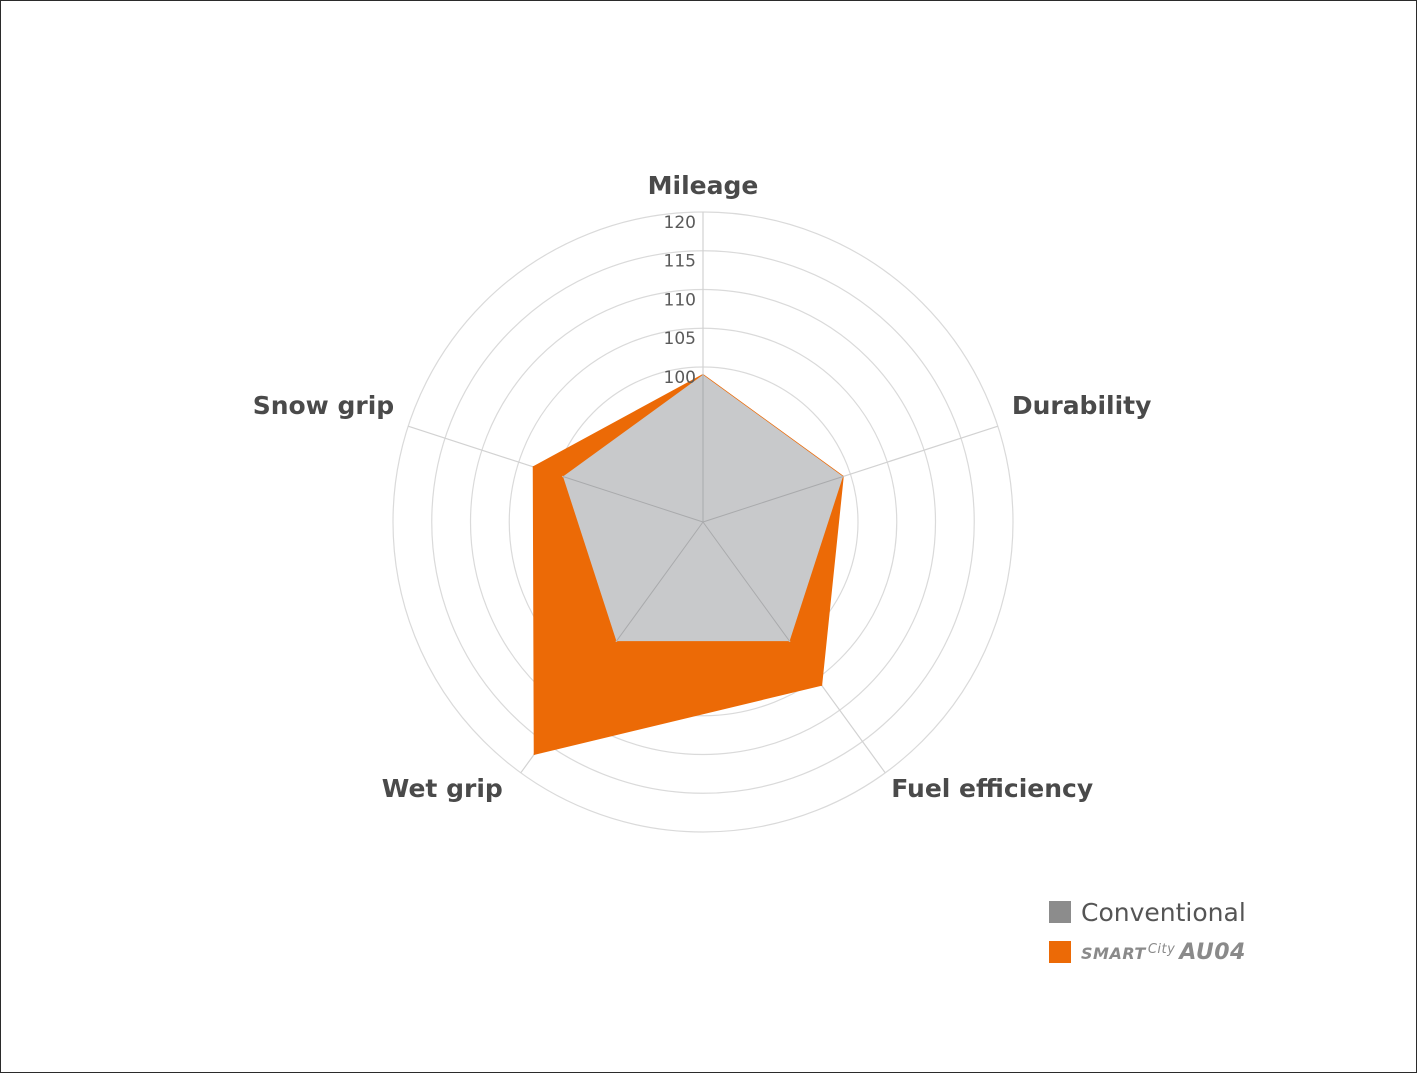 The height and width of the screenshot is (1073, 1417). Describe the element at coordinates (703, 185) in the screenshot. I see `axis-label-mileage: Mileage` at that location.